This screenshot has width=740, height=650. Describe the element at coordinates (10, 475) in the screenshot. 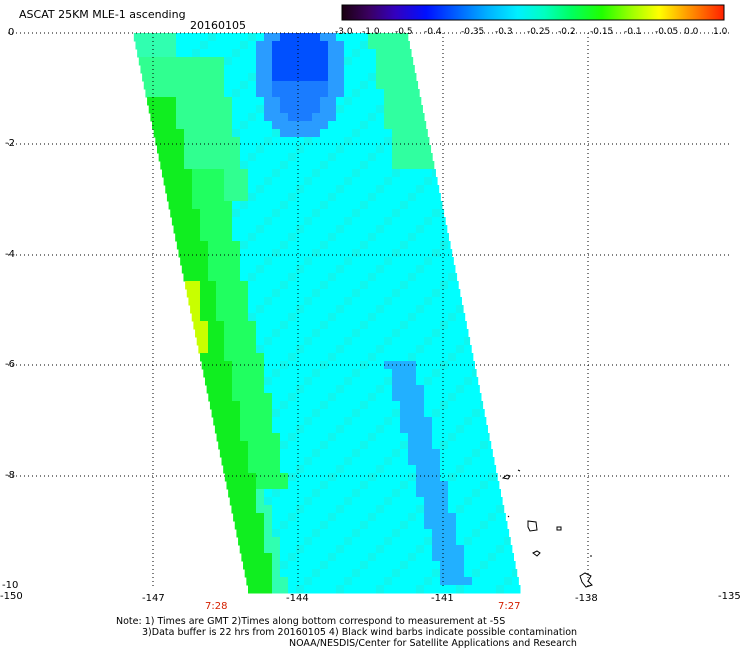

I see `lat-label-8: -8` at that location.